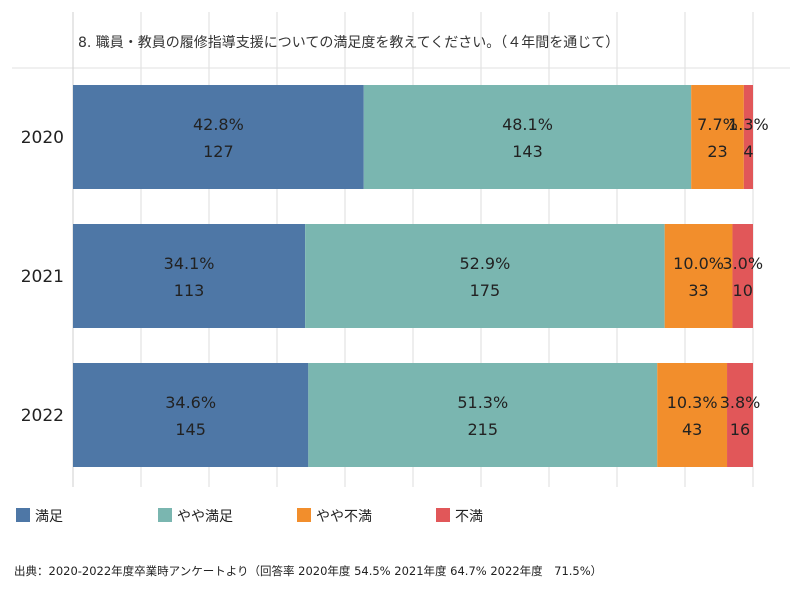  Describe the element at coordinates (190, 429) in the screenshot. I see `count-label: 145` at that location.